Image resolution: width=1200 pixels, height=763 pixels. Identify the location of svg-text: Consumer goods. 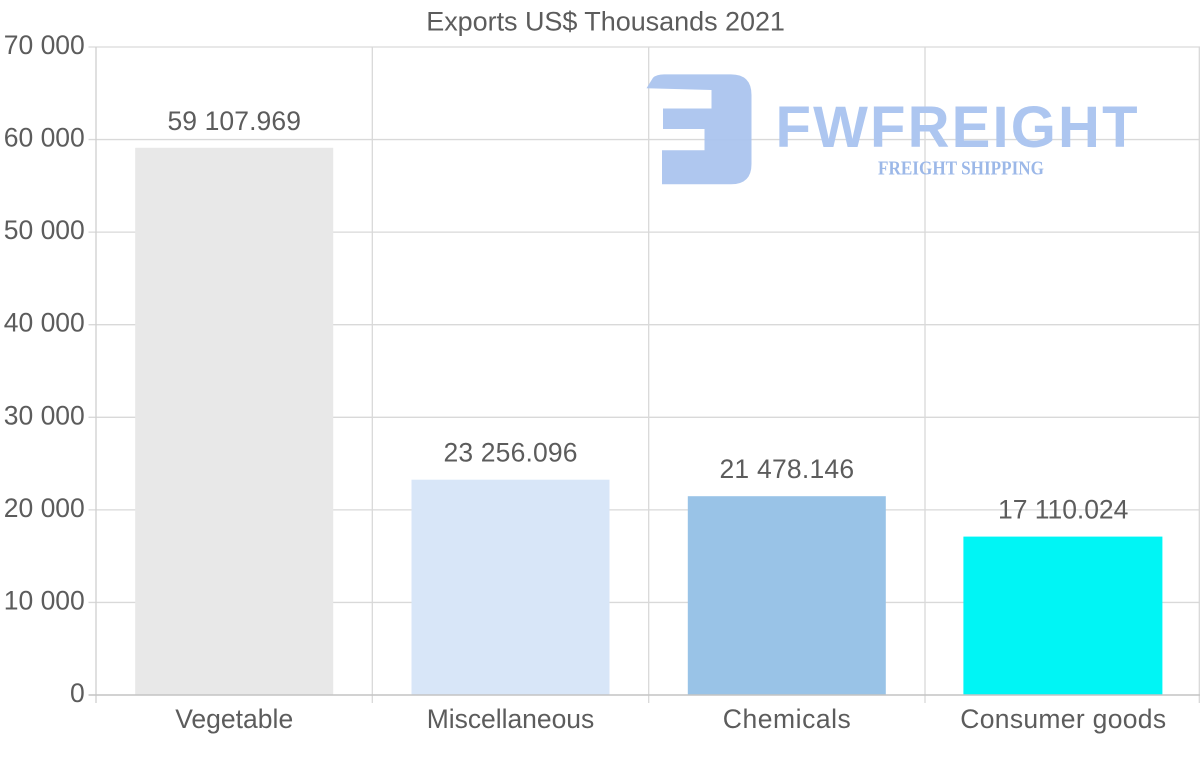
(1063, 719).